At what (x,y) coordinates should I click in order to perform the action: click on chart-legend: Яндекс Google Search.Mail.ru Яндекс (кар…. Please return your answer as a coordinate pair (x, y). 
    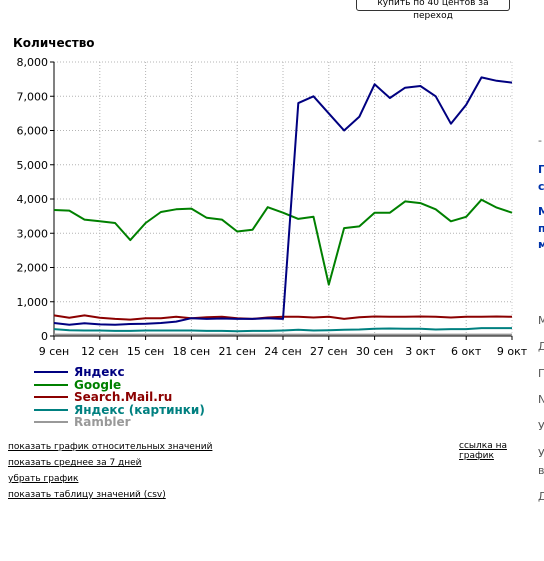
    Looking at the image, I should click on (119, 397).